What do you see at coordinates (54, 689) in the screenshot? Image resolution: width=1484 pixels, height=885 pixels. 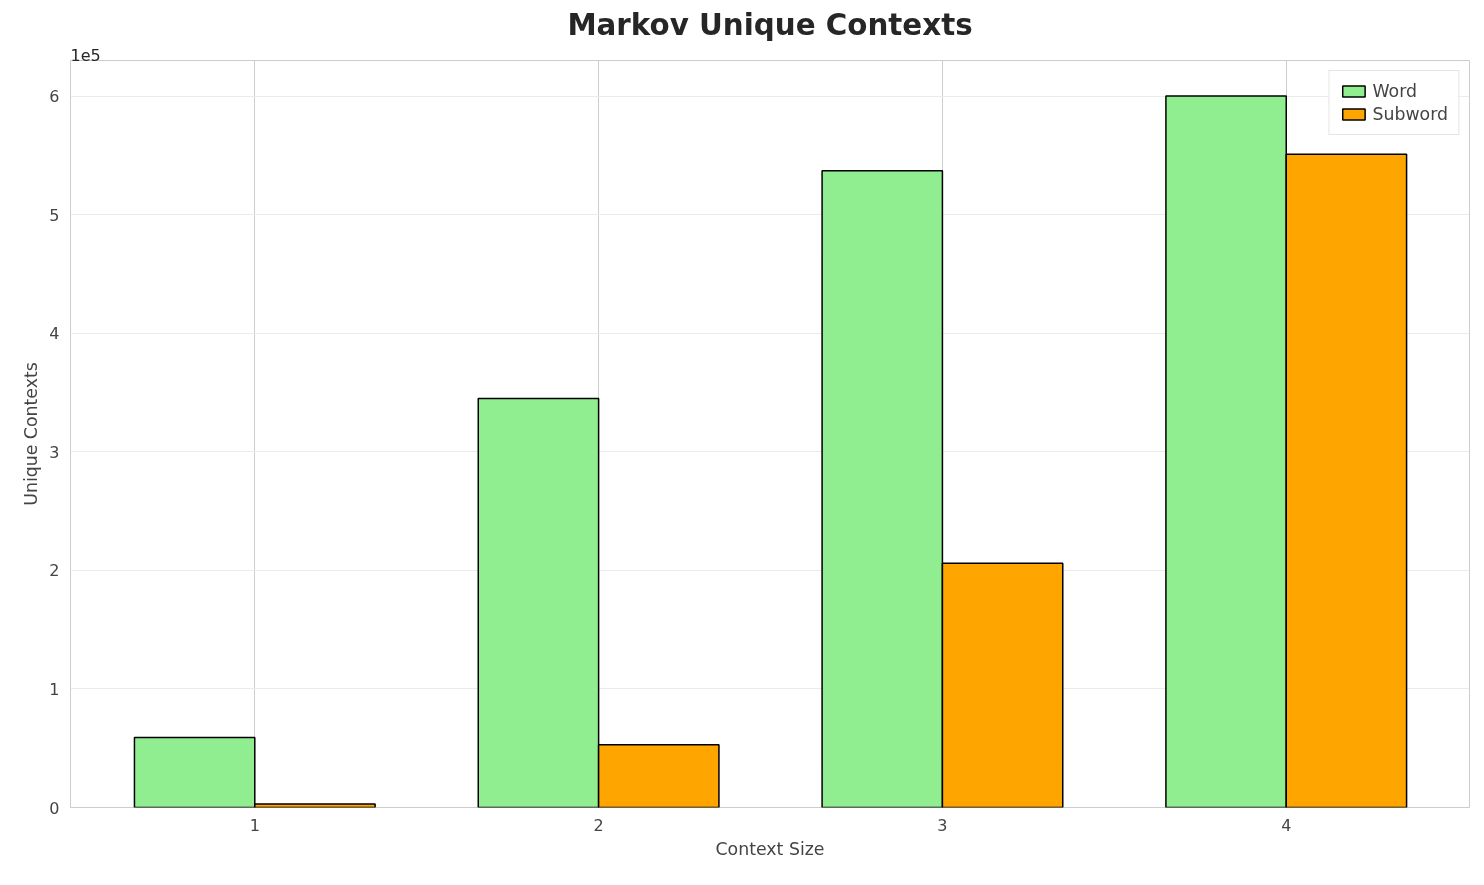 I see `y-tick-label: 1` at bounding box center [54, 689].